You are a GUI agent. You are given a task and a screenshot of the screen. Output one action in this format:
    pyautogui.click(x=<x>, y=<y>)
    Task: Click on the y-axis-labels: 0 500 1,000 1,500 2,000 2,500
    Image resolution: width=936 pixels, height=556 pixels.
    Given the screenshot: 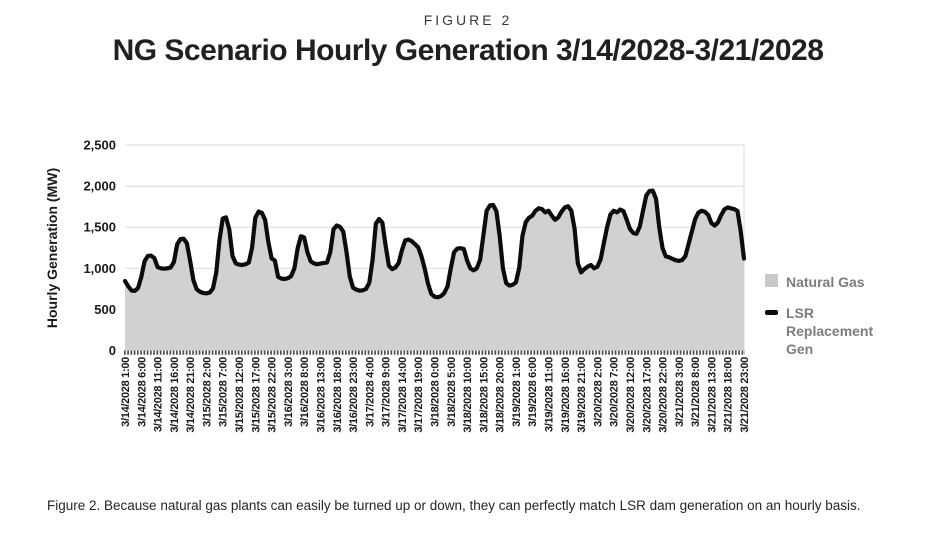 What is the action you would take?
    pyautogui.click(x=99, y=248)
    